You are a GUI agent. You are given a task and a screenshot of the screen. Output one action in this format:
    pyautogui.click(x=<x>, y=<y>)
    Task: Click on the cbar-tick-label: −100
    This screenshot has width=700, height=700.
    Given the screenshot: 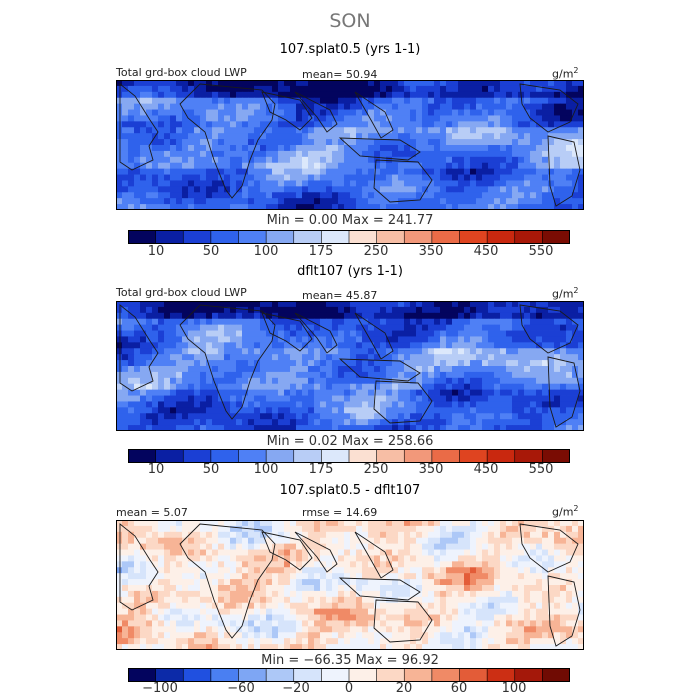 What is the action you would take?
    pyautogui.click(x=160, y=688)
    